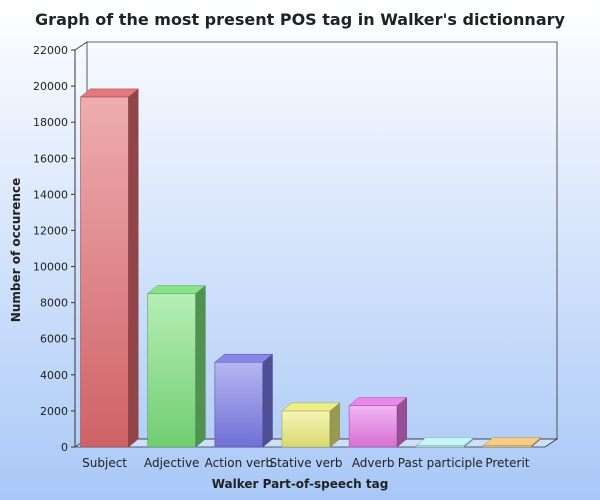 The width and height of the screenshot is (600, 500). Describe the element at coordinates (54, 375) in the screenshot. I see `y-tick-label: 4000` at that location.